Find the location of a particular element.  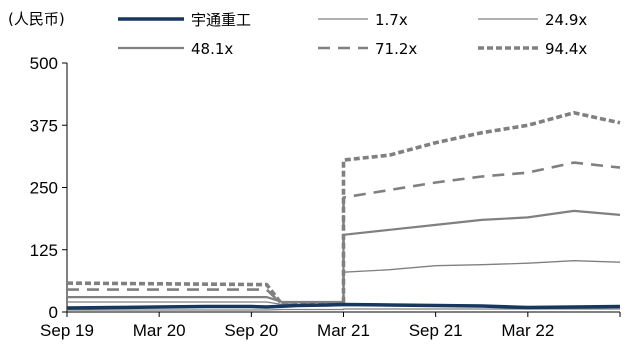

x-axis: Sep 19 Mar 20 Sep 20 Mar 21 Sep 21 Mar 22 is located at coordinates (330, 325).